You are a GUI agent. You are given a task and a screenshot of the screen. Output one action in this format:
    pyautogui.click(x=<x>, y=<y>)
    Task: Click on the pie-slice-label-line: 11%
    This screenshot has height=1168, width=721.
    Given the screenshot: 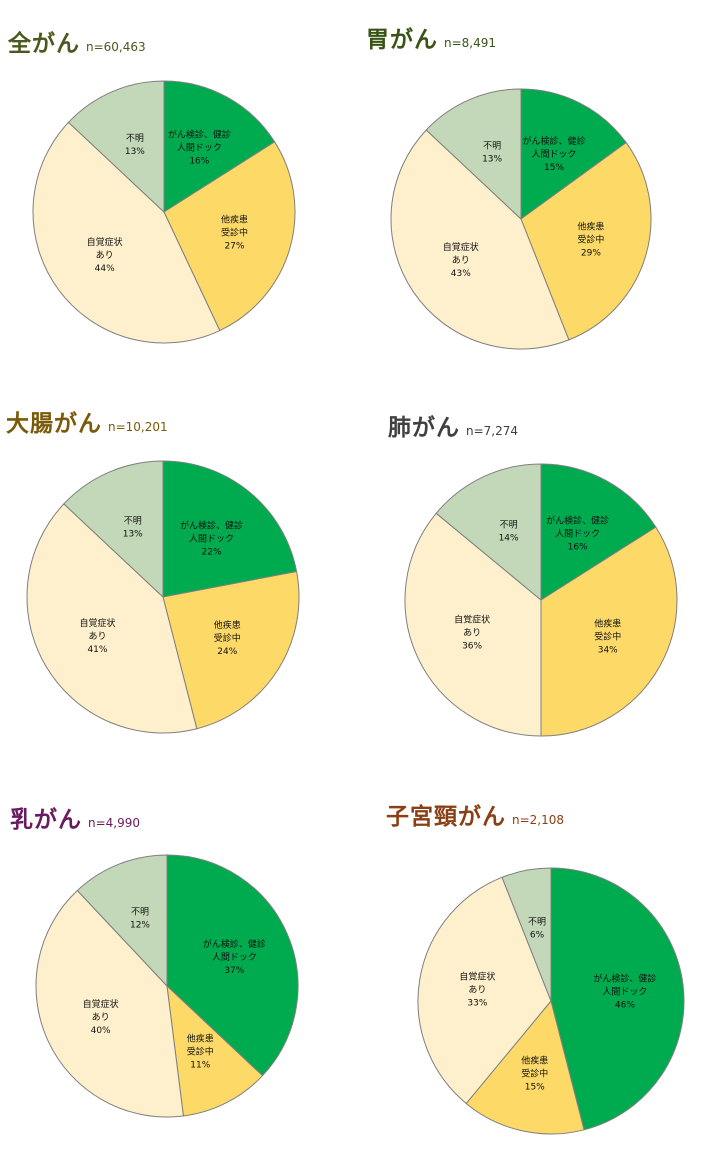 What is the action you would take?
    pyautogui.click(x=200, y=1065)
    